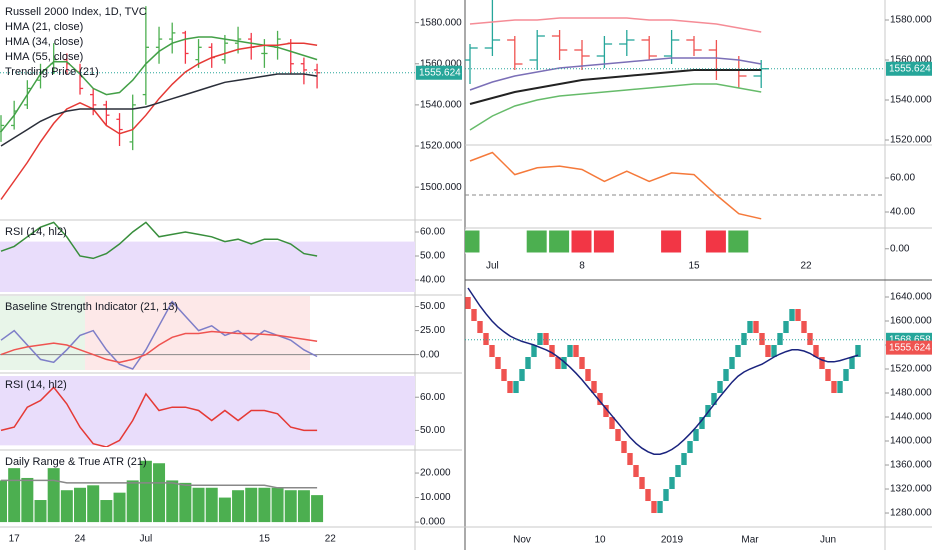 The height and width of the screenshot is (550, 932). I want to click on price-box, so click(909, 68).